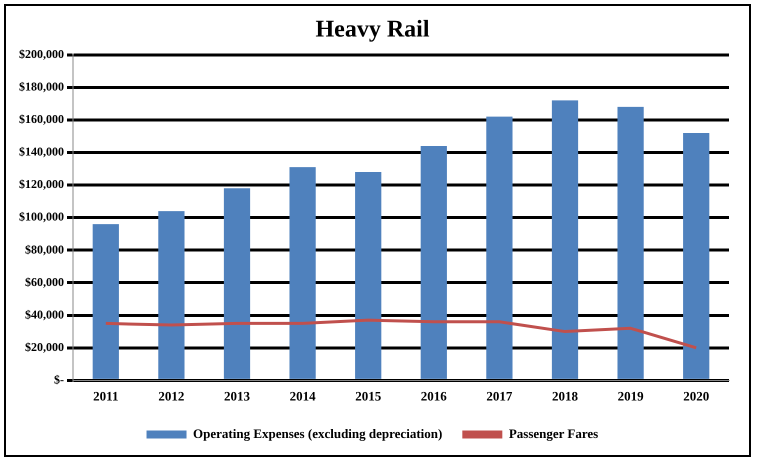  What do you see at coordinates (41, 184) in the screenshot?
I see `y-tick-label: $120,000` at bounding box center [41, 184].